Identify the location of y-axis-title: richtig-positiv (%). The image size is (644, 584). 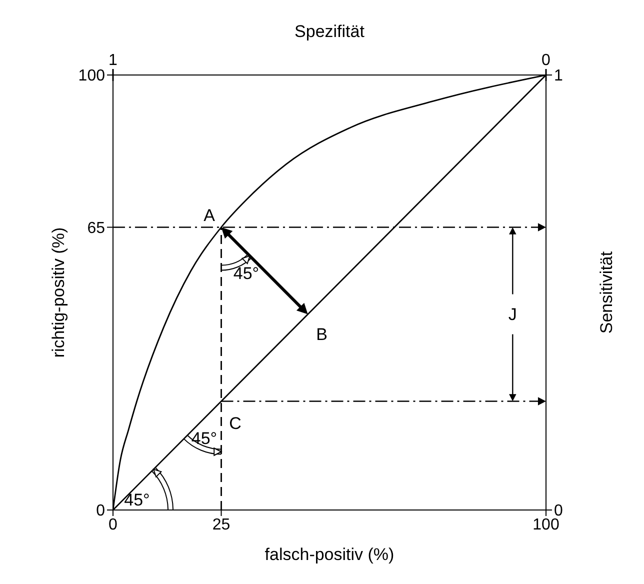
(58, 292).